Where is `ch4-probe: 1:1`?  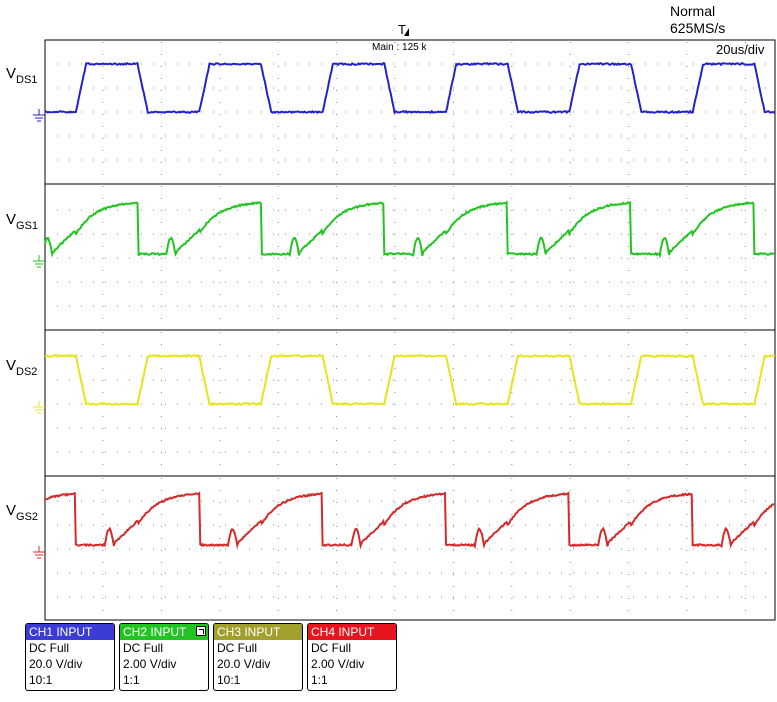
ch4-probe: 1:1 is located at coordinates (352, 680).